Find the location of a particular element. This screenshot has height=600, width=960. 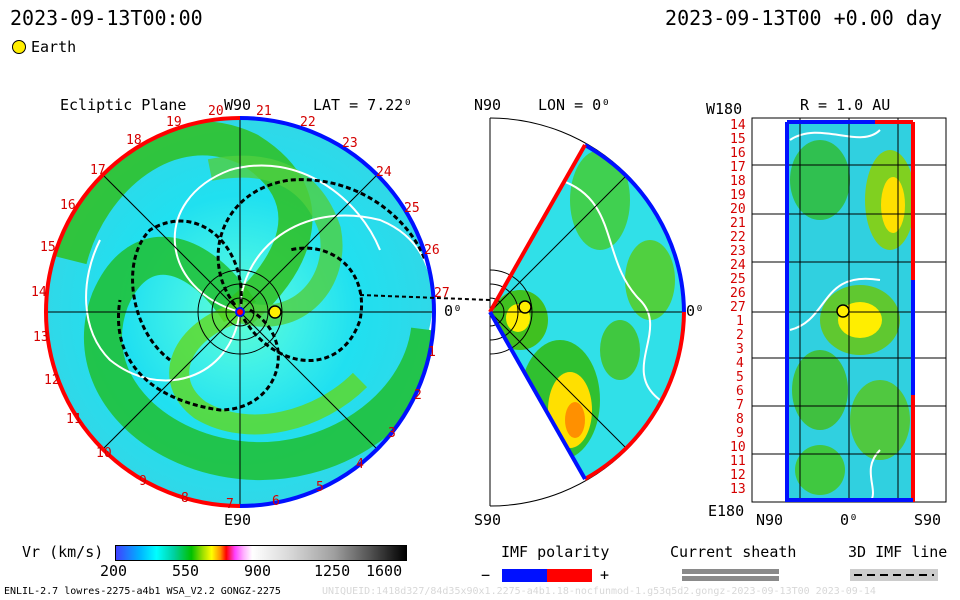

carr-label: 27 is located at coordinates (442, 293).